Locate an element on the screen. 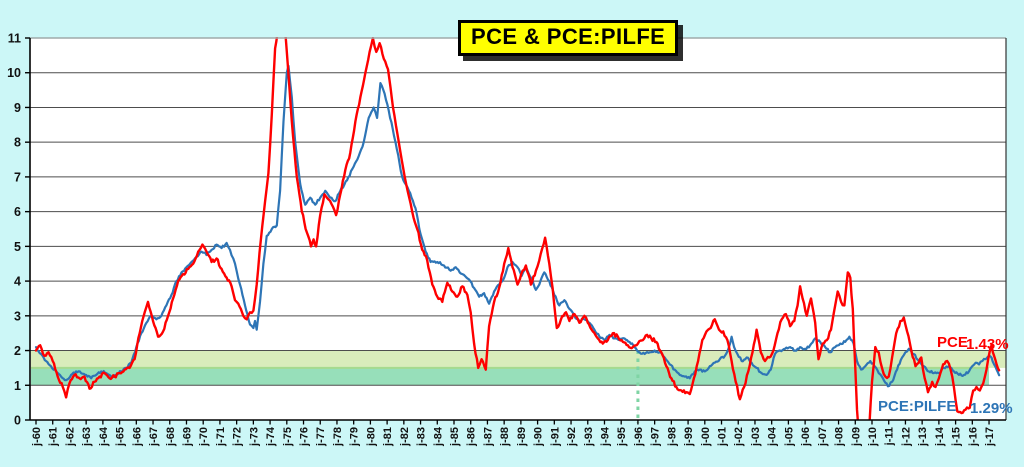 The width and height of the screenshot is (1024, 467). x-tick-label: j-78 is located at coordinates (338, 437).